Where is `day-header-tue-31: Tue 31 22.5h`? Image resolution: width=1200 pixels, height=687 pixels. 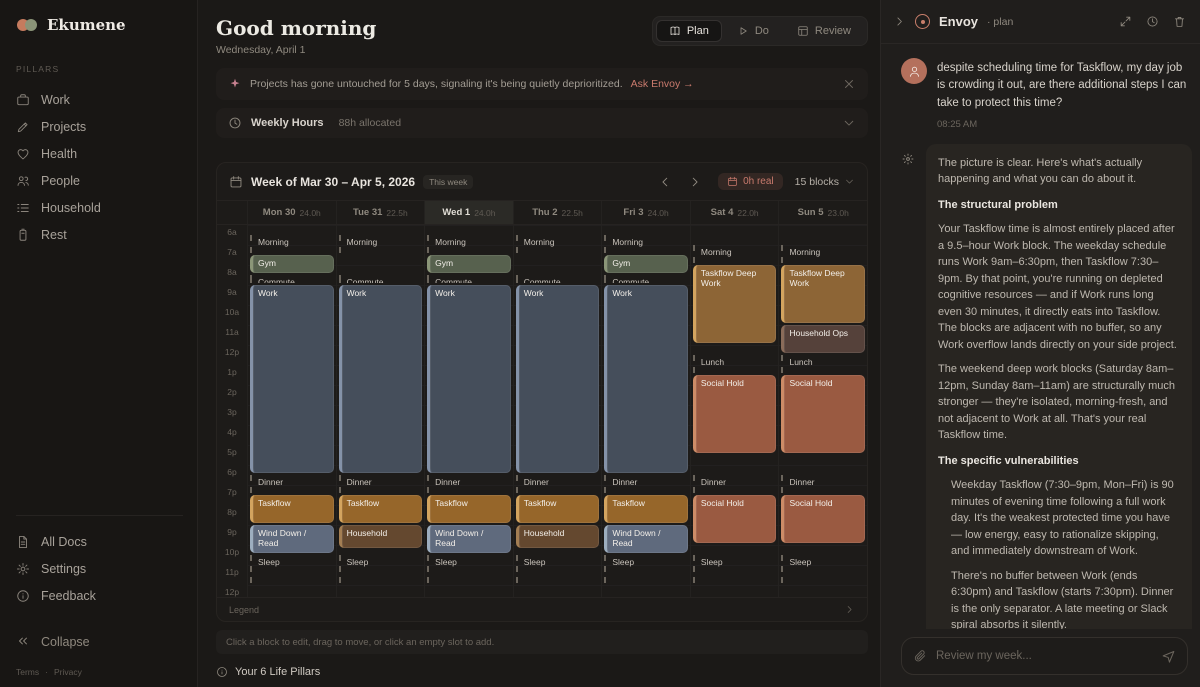 day-header-tue-31: Tue 31 22.5h is located at coordinates (380, 212).